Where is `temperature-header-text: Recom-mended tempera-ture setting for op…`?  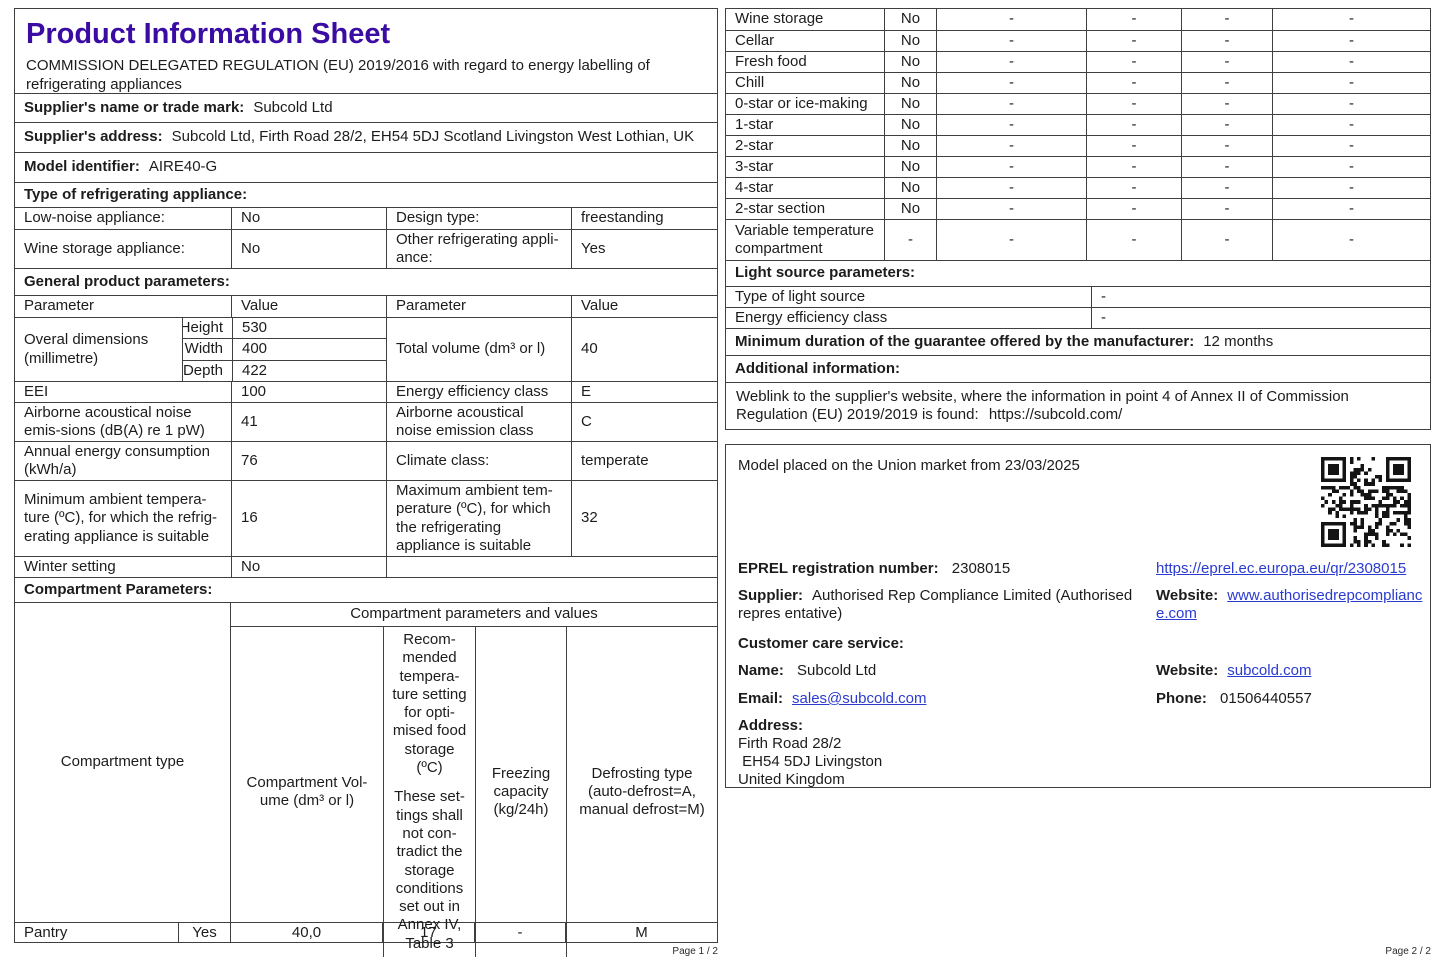 temperature-header-text: Recom-mended tempera-ture setting for op… is located at coordinates (429, 704).